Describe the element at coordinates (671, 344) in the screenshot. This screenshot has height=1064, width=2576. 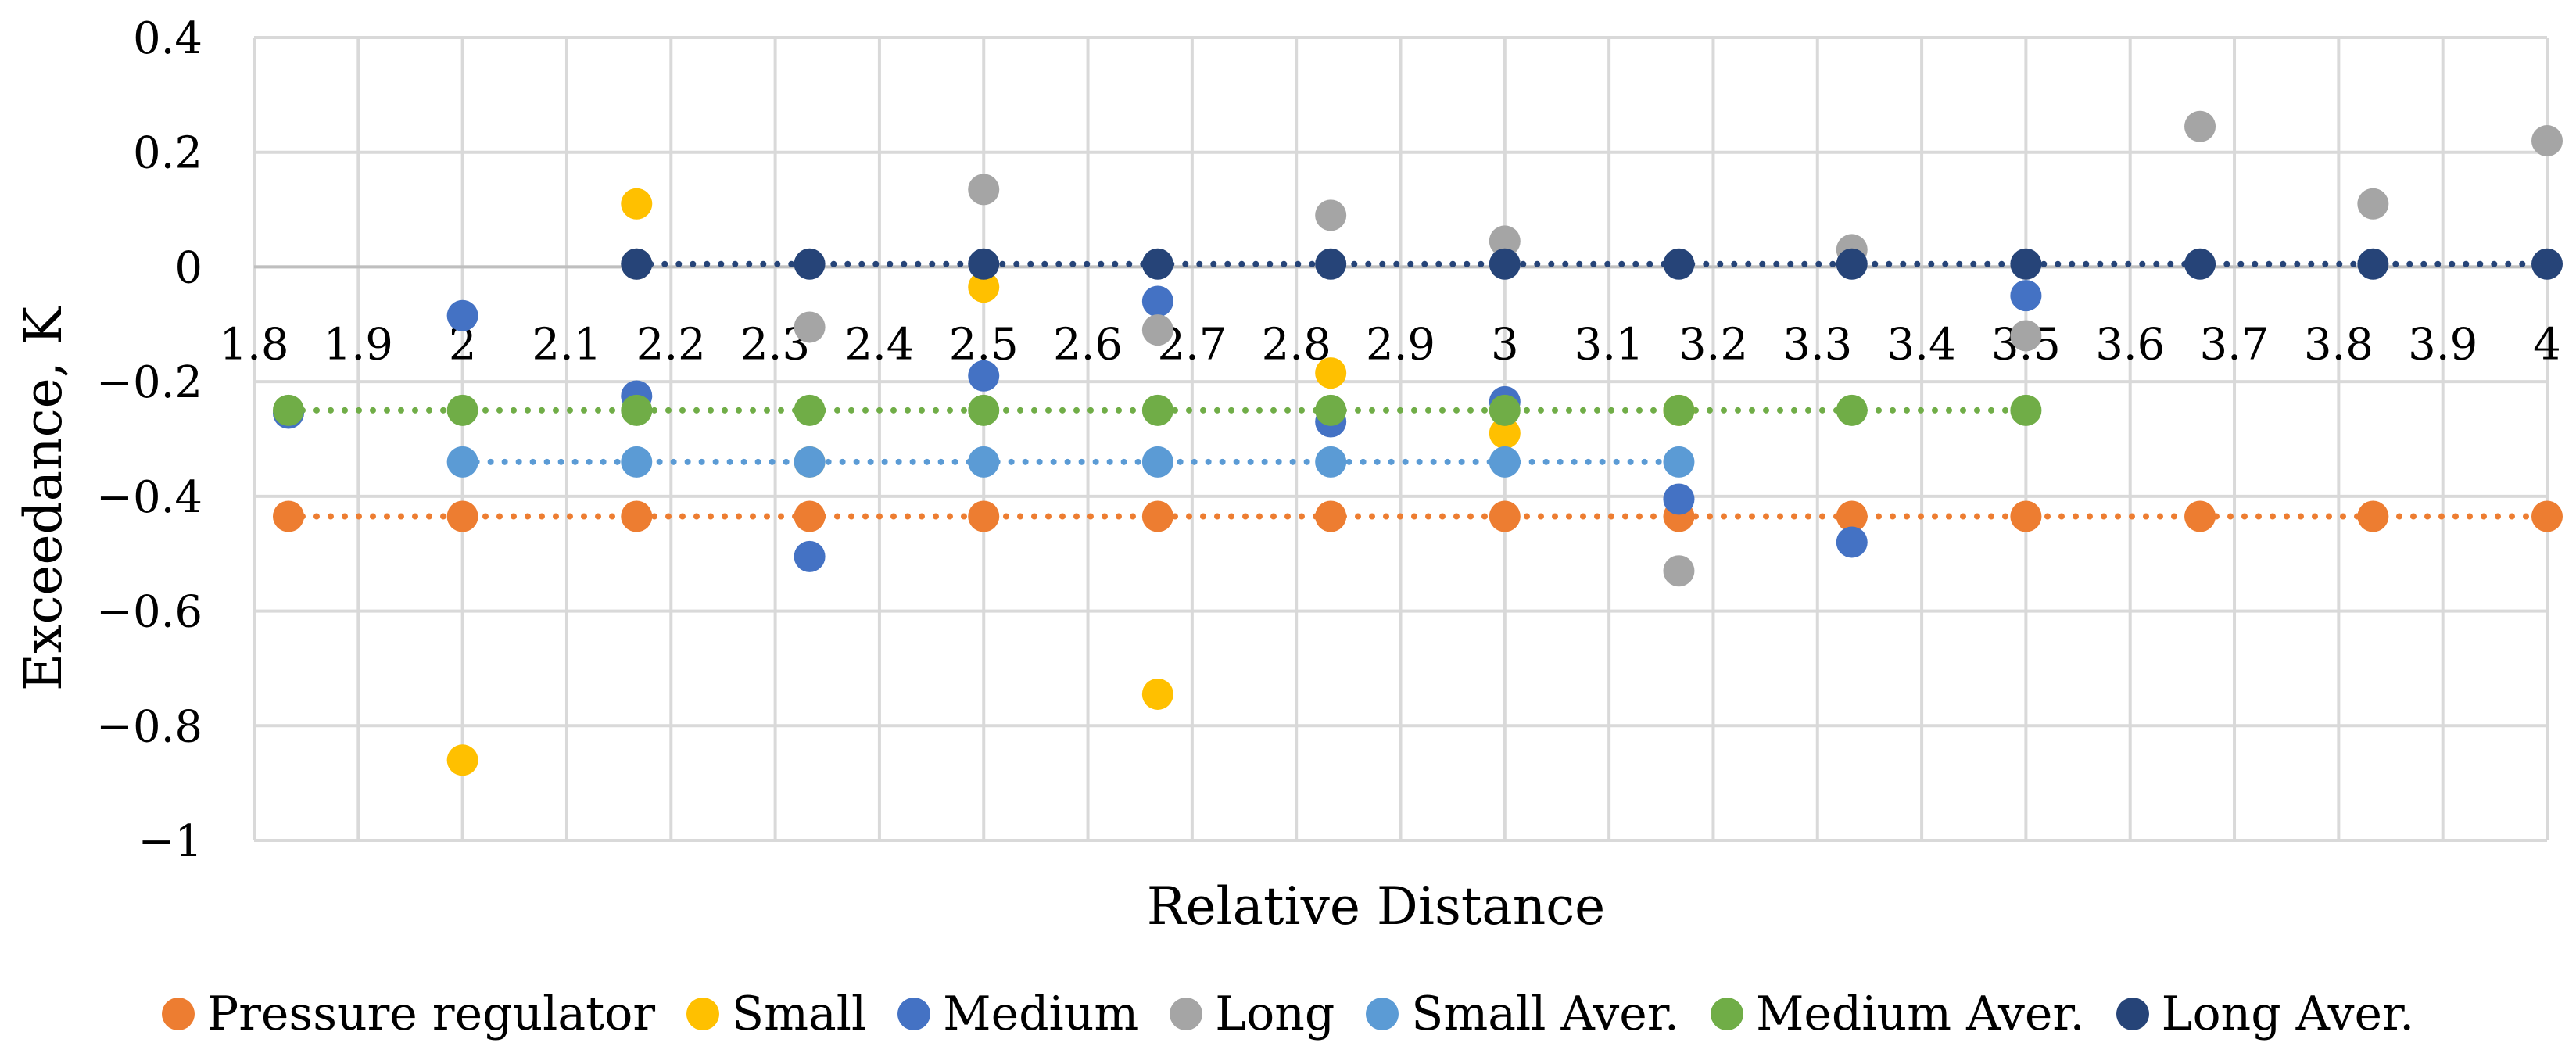
I see `x-tick-label: 2.2` at that location.